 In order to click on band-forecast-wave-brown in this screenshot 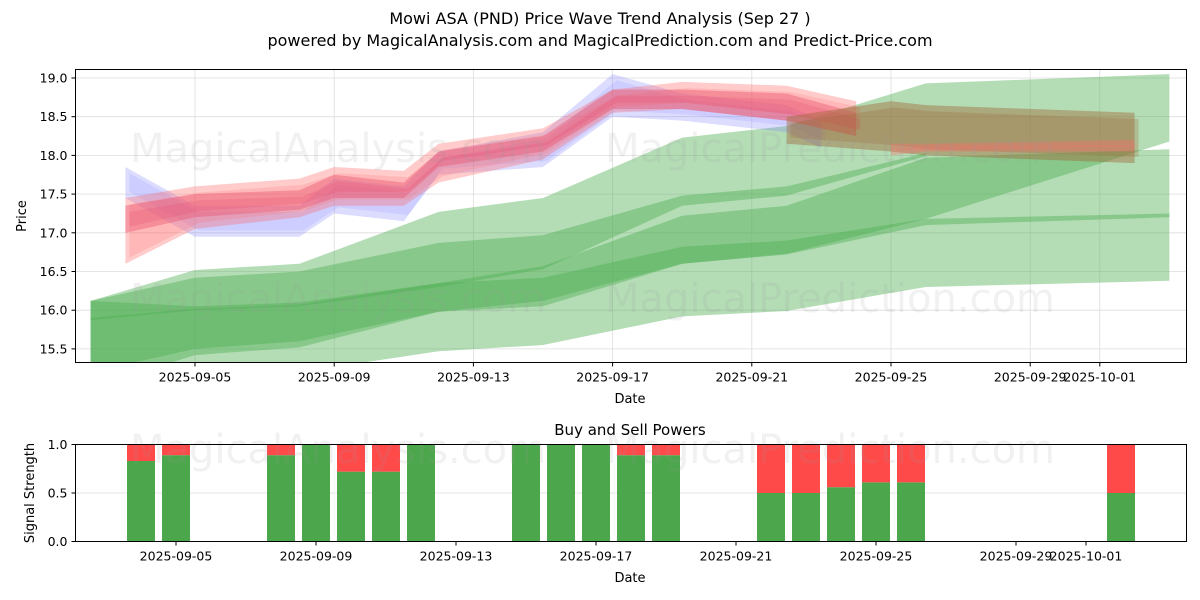, I will do `click(960, 132)`.